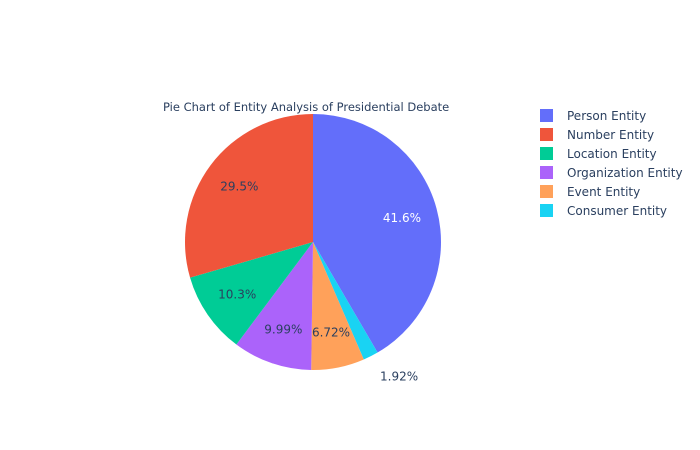 This screenshot has width=700, height=450. What do you see at coordinates (331, 332) in the screenshot?
I see `slice-label-event-entity: 6.72%` at bounding box center [331, 332].